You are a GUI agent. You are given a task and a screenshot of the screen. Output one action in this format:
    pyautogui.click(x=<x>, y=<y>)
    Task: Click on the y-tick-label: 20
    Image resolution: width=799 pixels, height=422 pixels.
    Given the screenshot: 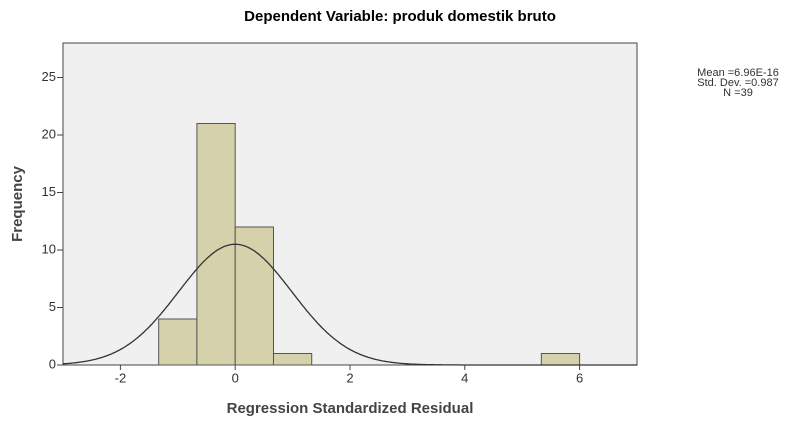 What is the action you would take?
    pyautogui.click(x=49, y=133)
    